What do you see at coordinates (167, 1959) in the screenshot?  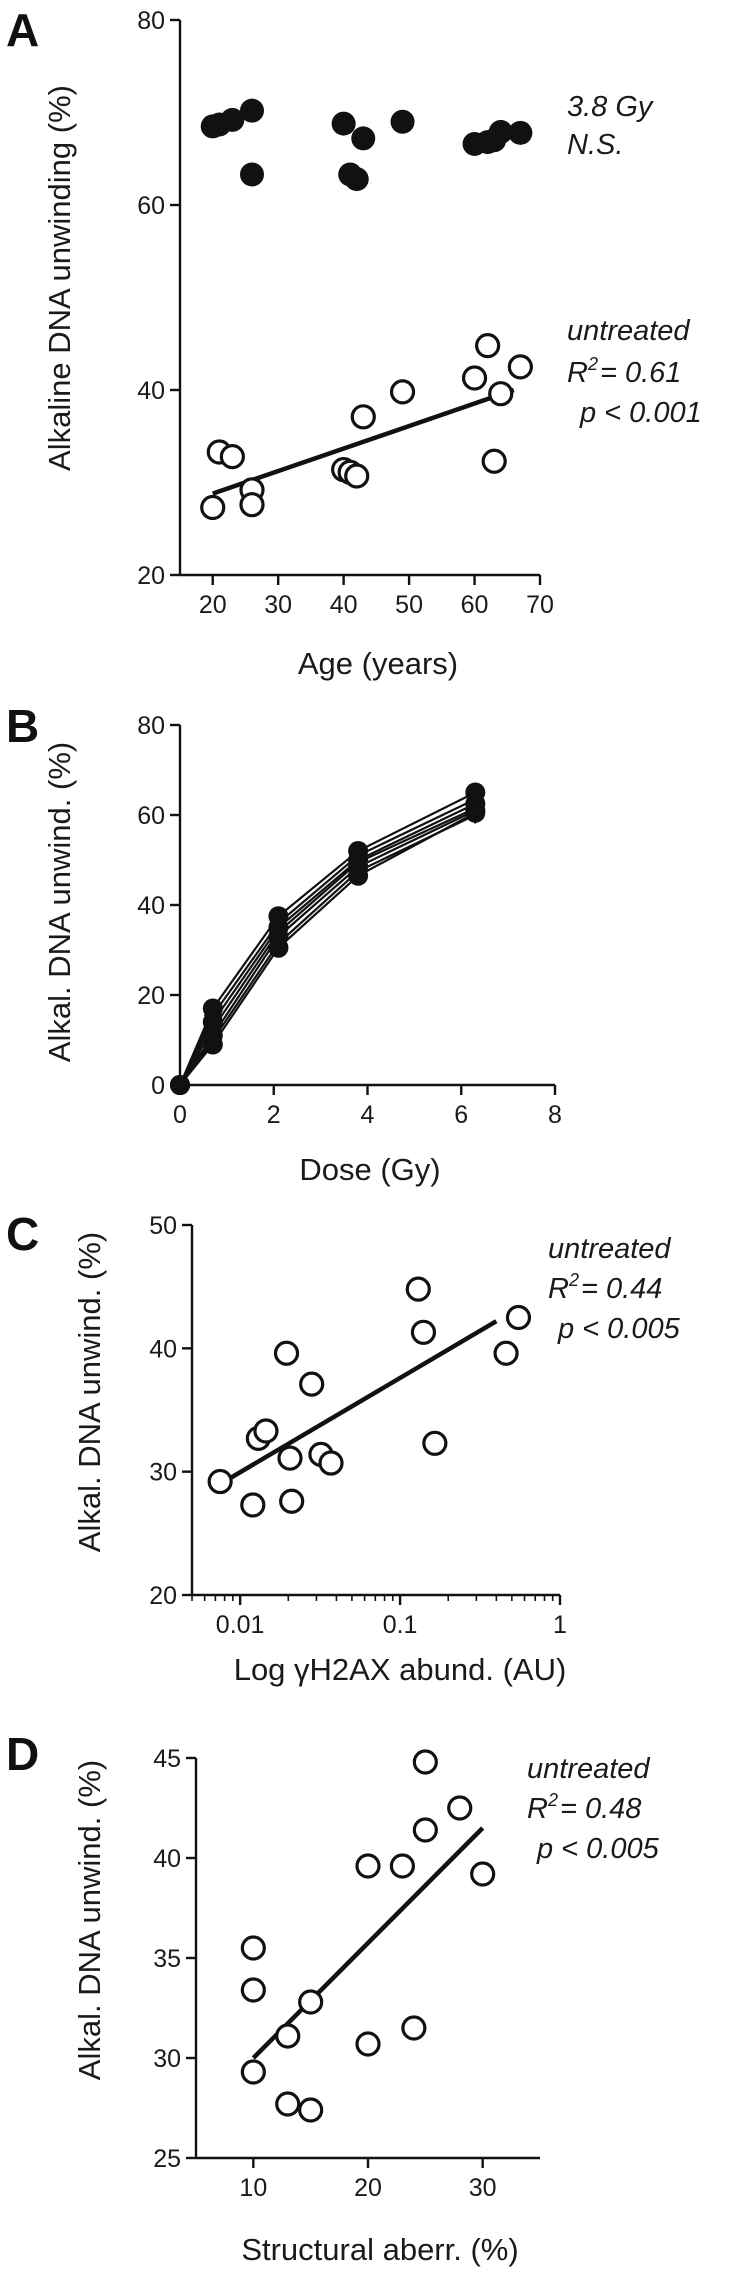 I see `panel-d-y-tick-label: 35` at bounding box center [167, 1959].